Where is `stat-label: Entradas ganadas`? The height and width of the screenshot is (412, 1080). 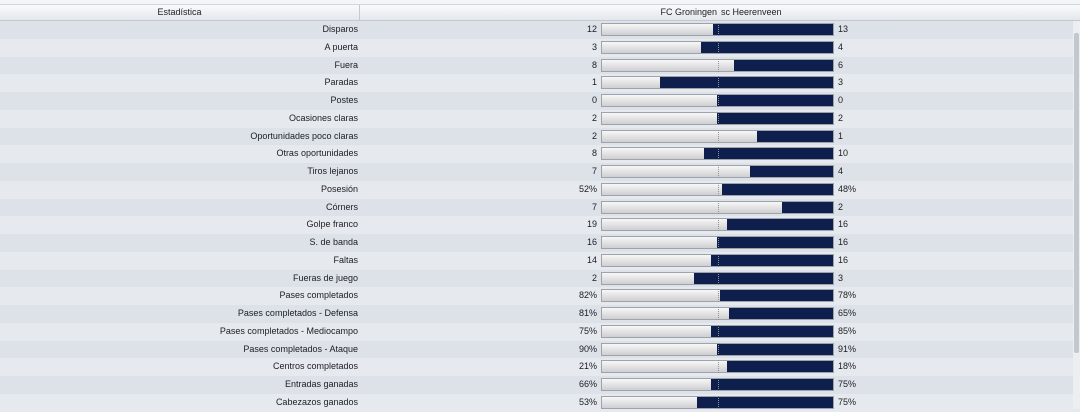 stat-label: Entradas ganadas is located at coordinates (321, 384).